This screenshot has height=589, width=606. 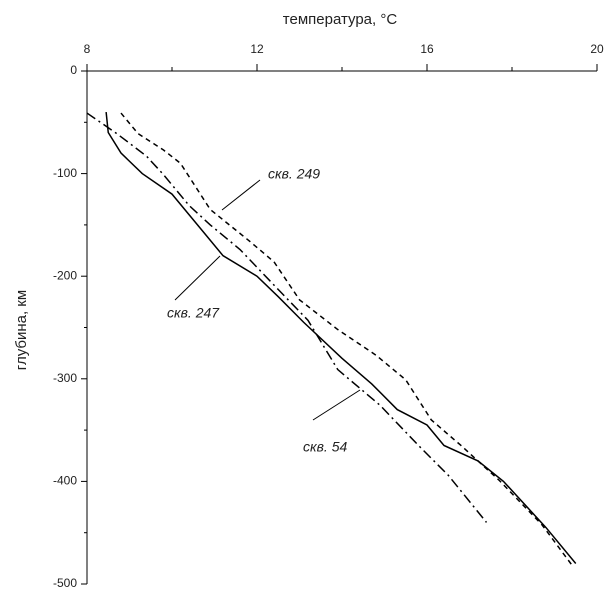 What do you see at coordinates (65, 173) in the screenshot?
I see `y-tick-label: -100` at bounding box center [65, 173].